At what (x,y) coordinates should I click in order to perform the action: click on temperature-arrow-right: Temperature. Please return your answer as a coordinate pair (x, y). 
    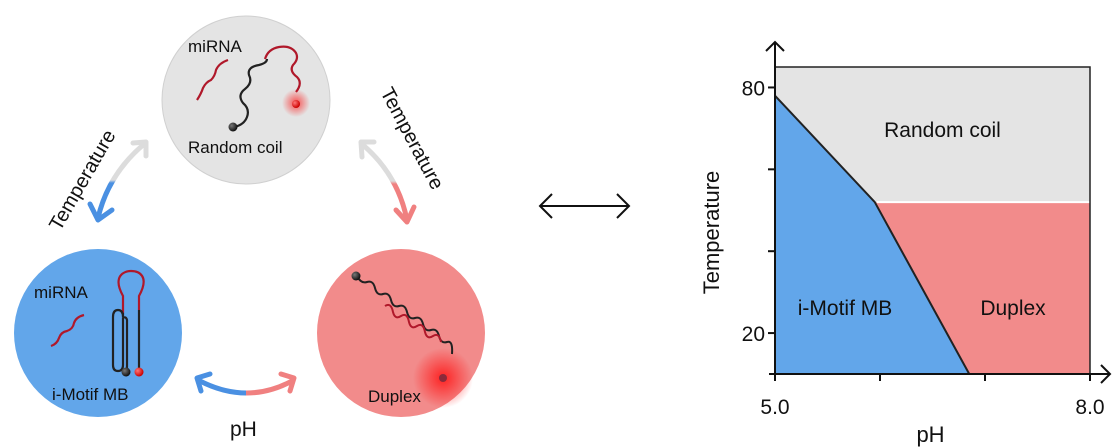
    Looking at the image, I should click on (403, 154).